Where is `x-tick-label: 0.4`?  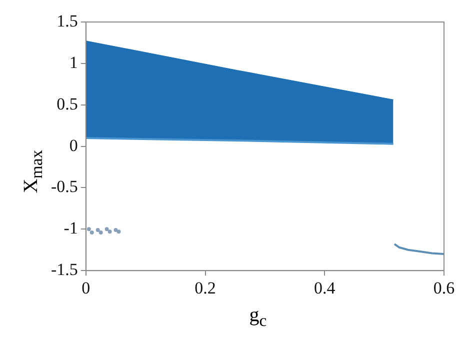
x-tick-label: 0.4 is located at coordinates (325, 288).